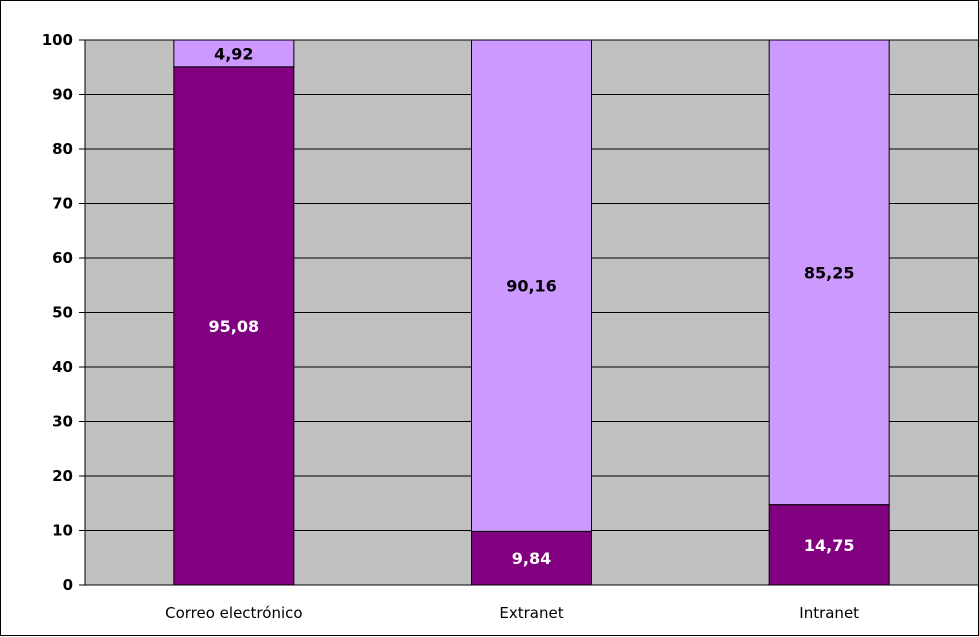 The image size is (979, 637). What do you see at coordinates (62, 422) in the screenshot?
I see `y-tick-label: 30` at bounding box center [62, 422].